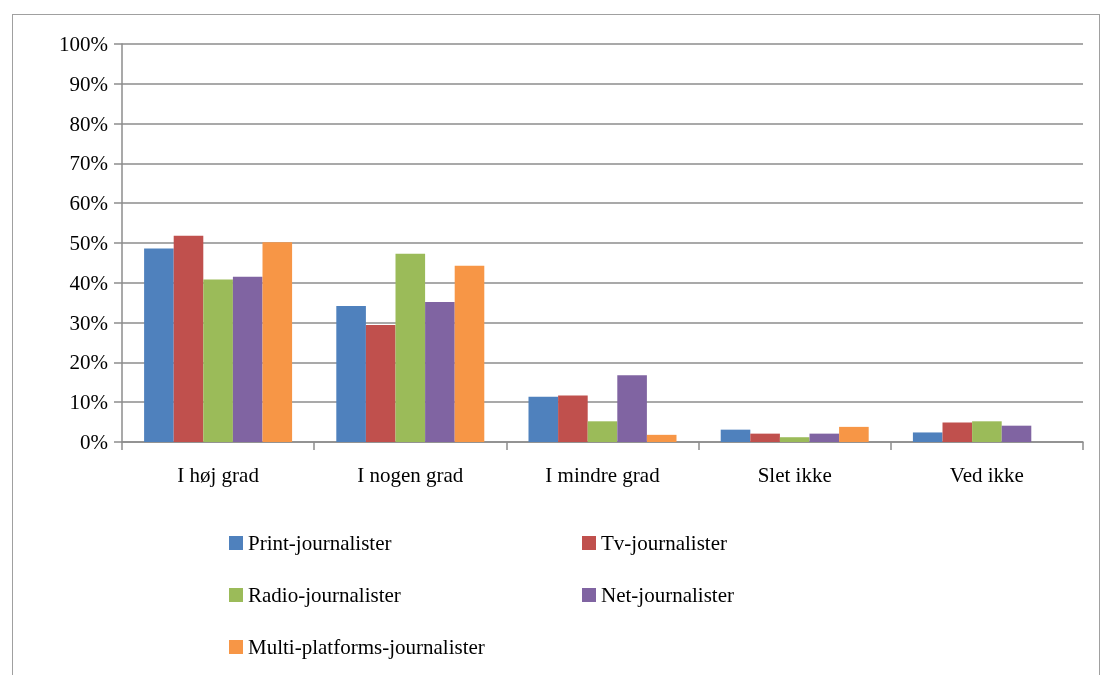 The image size is (1104, 675). What do you see at coordinates (88, 83) in the screenshot?
I see `y-tick-label: 90%` at bounding box center [88, 83].